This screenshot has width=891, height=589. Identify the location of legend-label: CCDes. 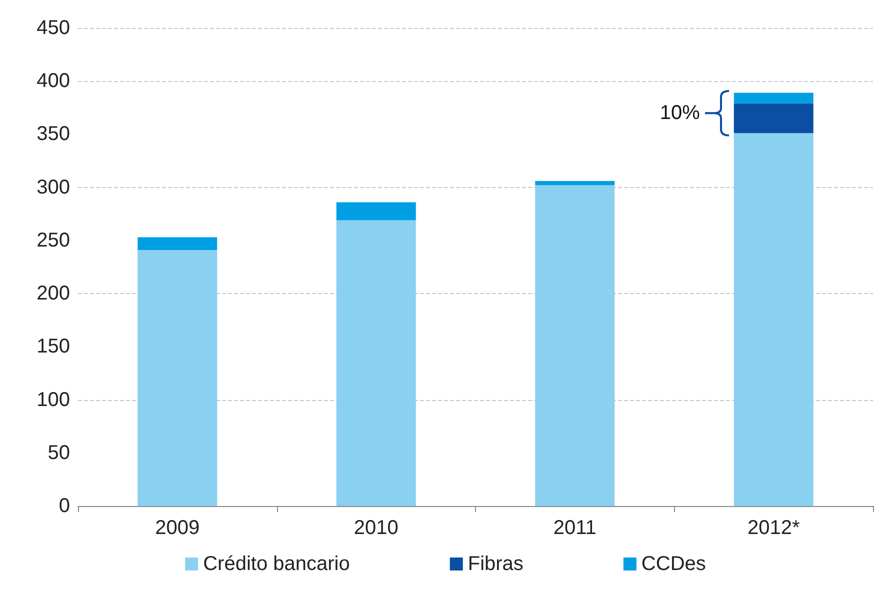
(673, 564).